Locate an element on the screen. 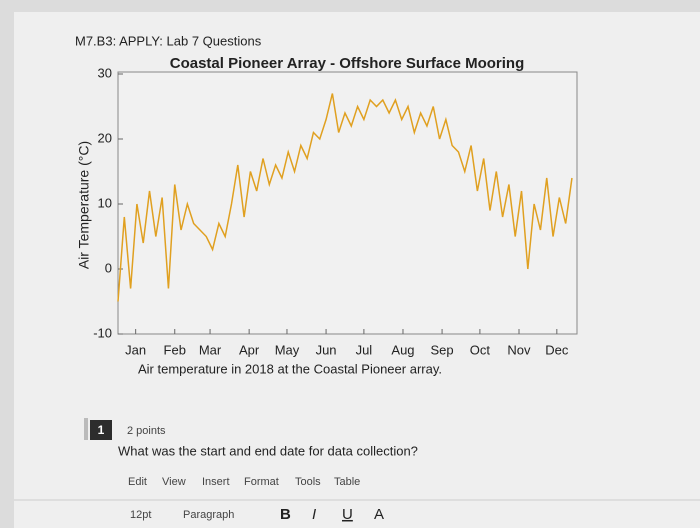 This screenshot has height=528, width=700. format-button: A is located at coordinates (379, 514).